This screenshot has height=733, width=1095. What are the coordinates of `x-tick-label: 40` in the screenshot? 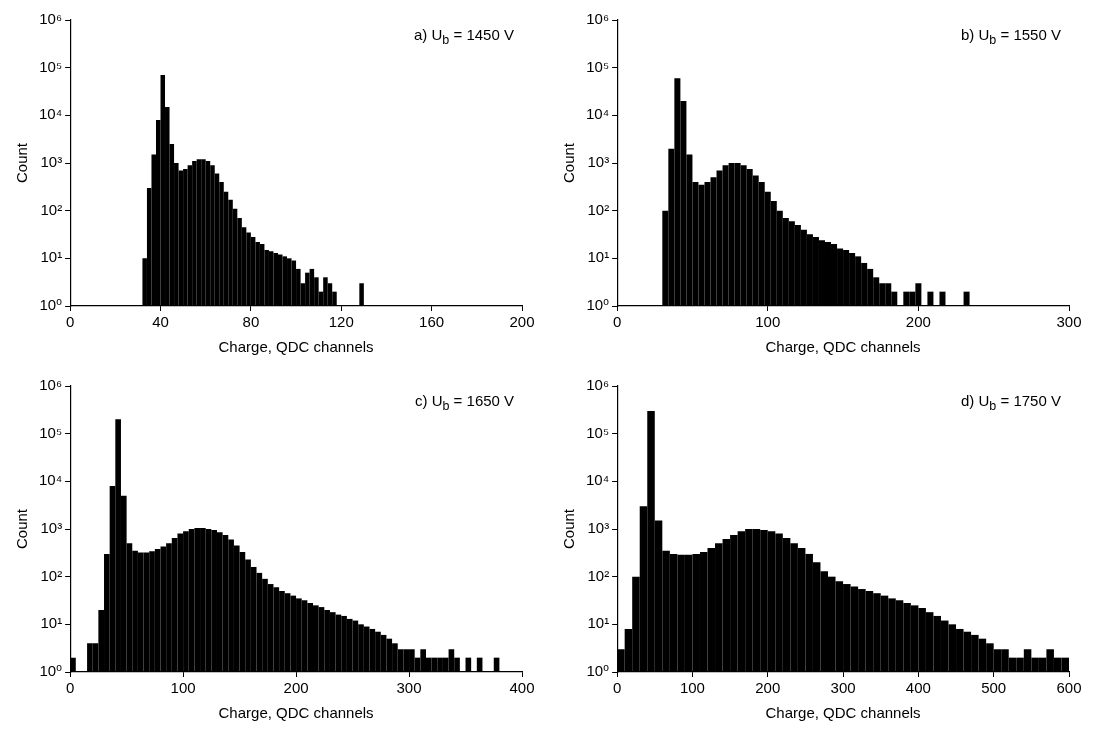 It's located at (160, 322).